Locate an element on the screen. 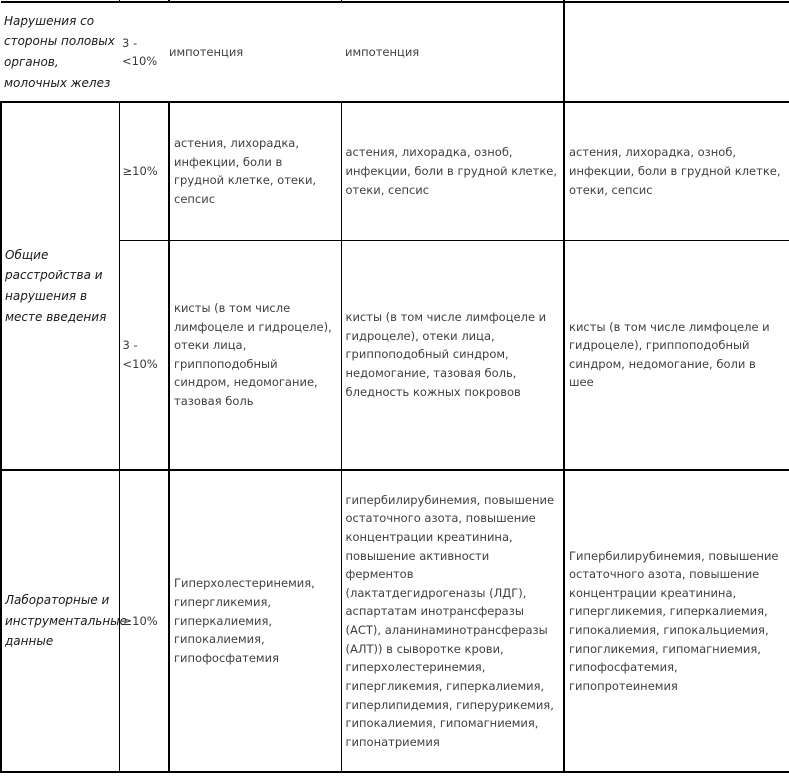 This screenshot has height=776, width=789. row-col-c is located at coordinates (676, 52).